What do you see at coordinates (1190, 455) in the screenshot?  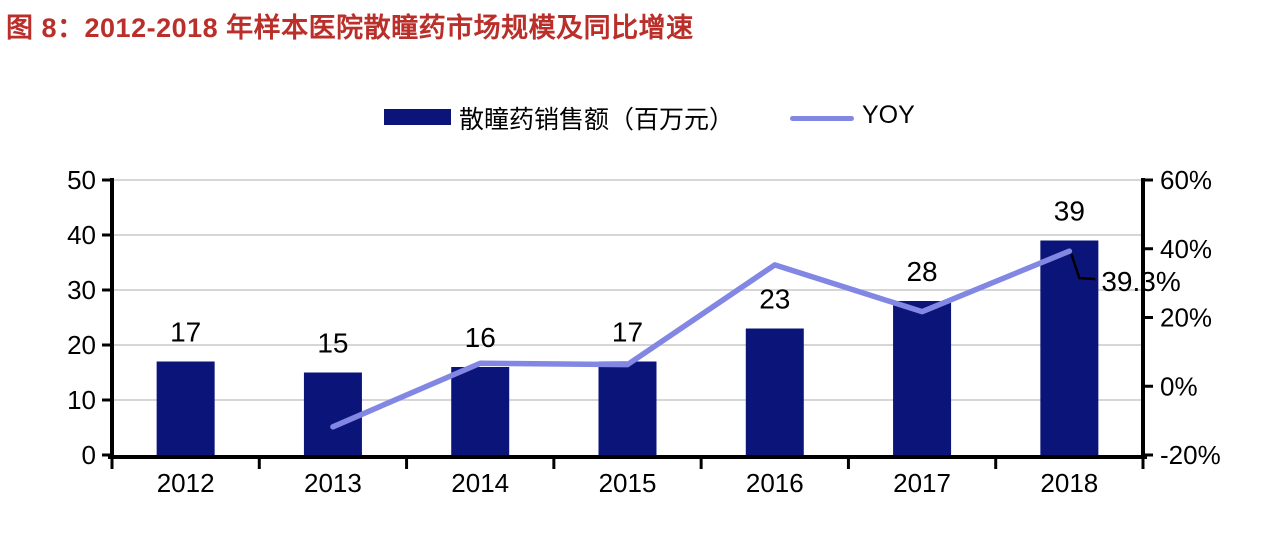 I see `right-axis-tick-label: -20%` at bounding box center [1190, 455].